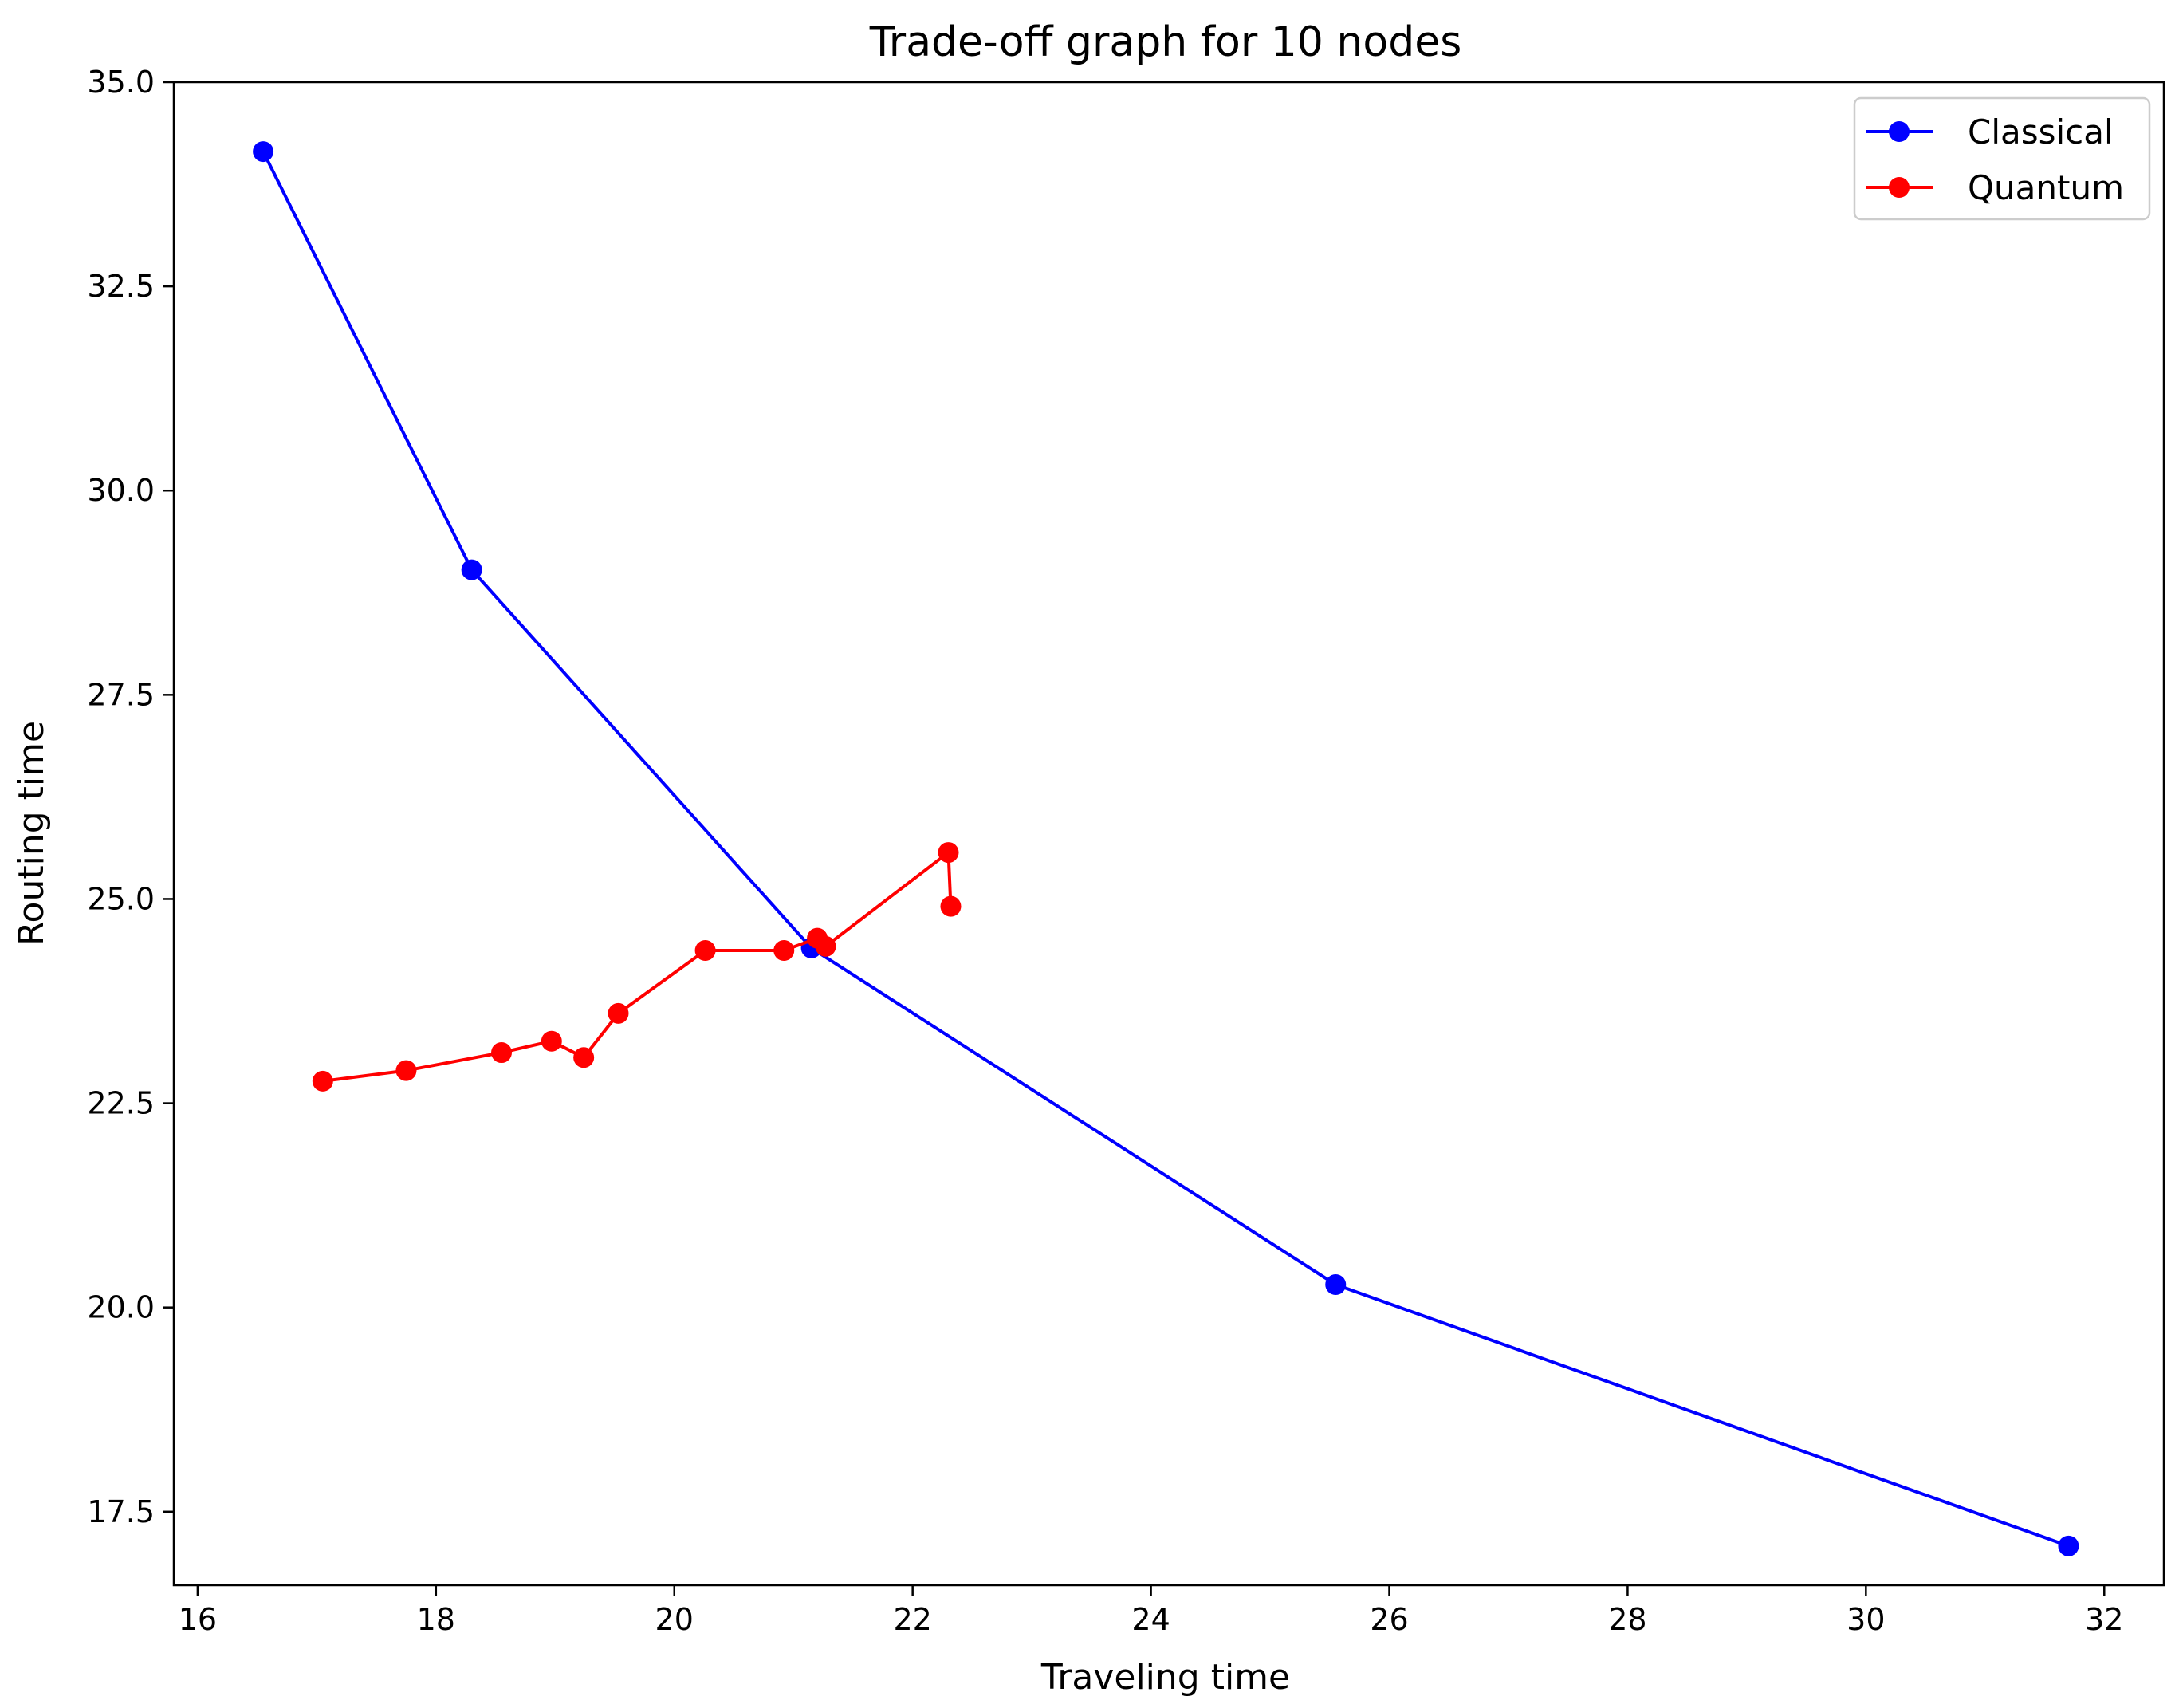 The height and width of the screenshot is (1708, 2175). I want to click on x-tick-label: 30, so click(1866, 1619).